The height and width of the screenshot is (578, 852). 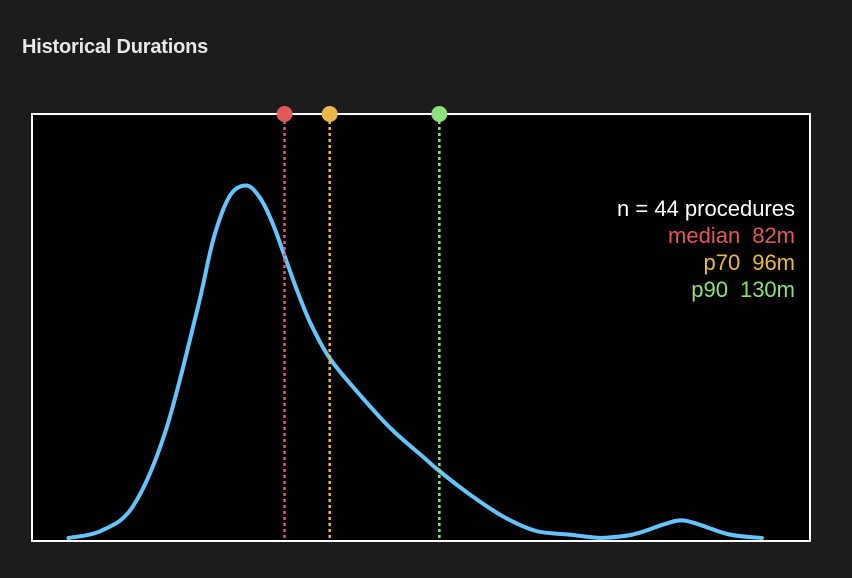 I want to click on marker-handle-p70, so click(x=329, y=114).